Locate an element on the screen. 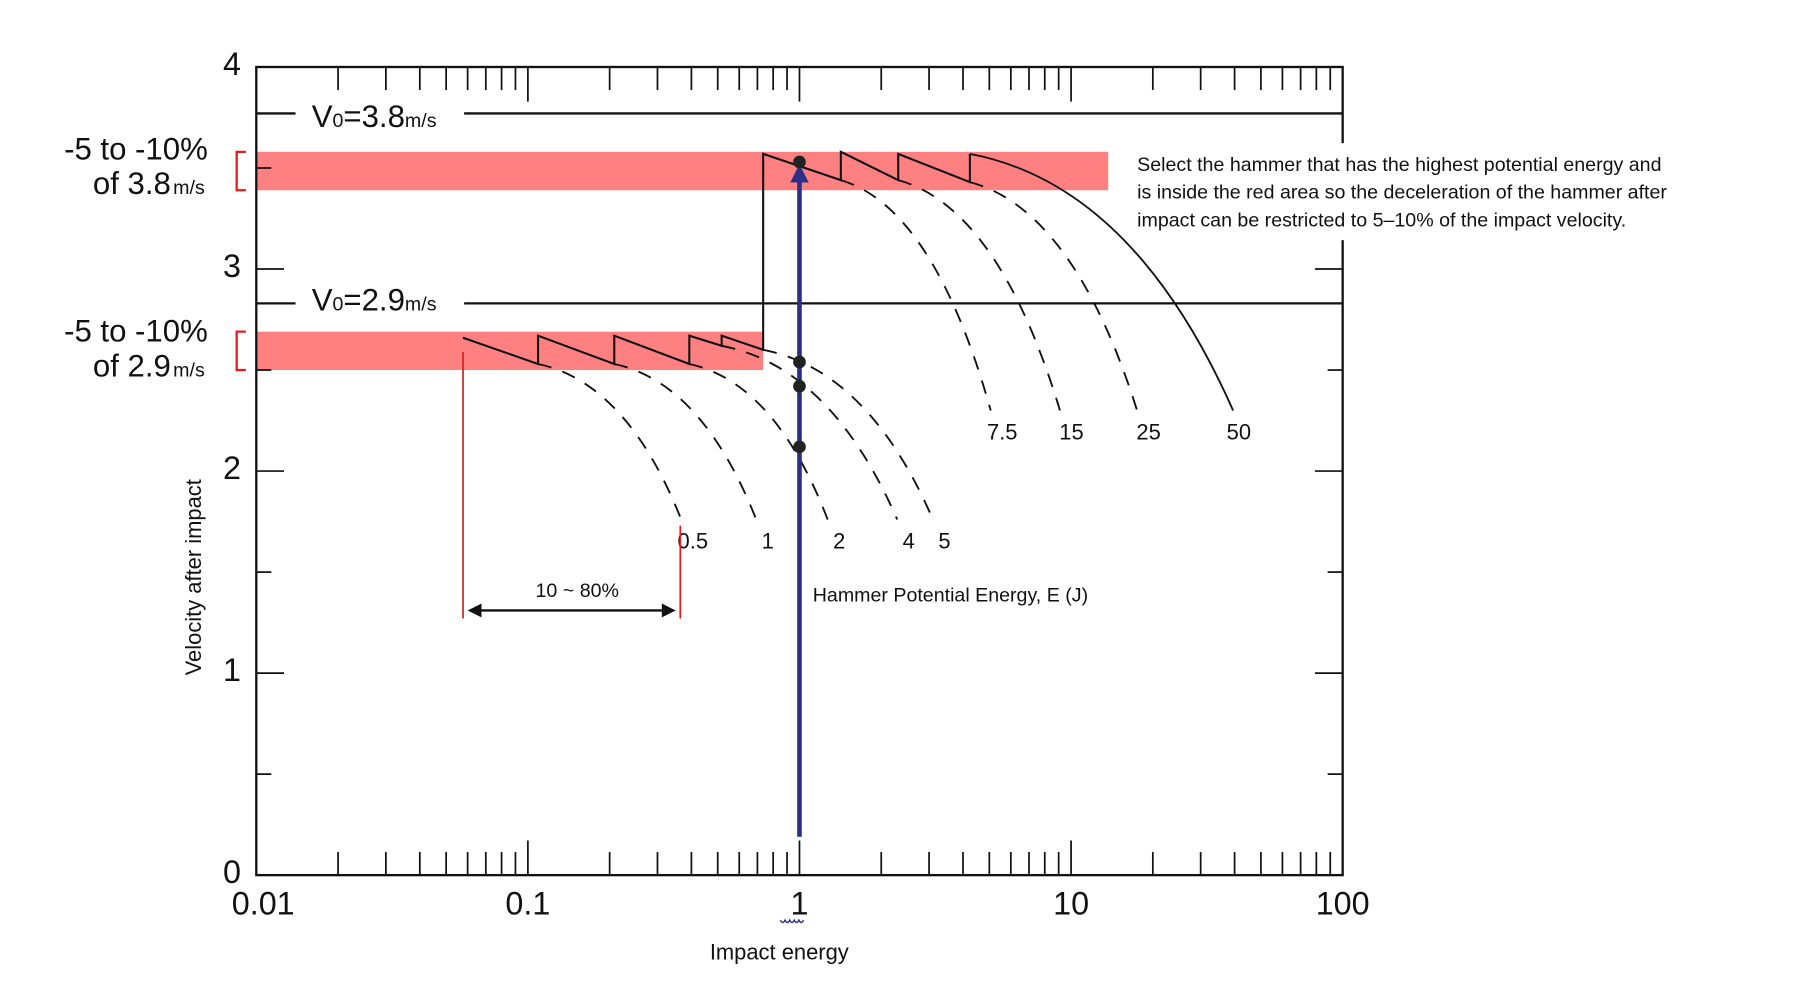 Image resolution: width=1801 pixels, height=1001 pixels. y-tick-label: 1 is located at coordinates (232, 670).